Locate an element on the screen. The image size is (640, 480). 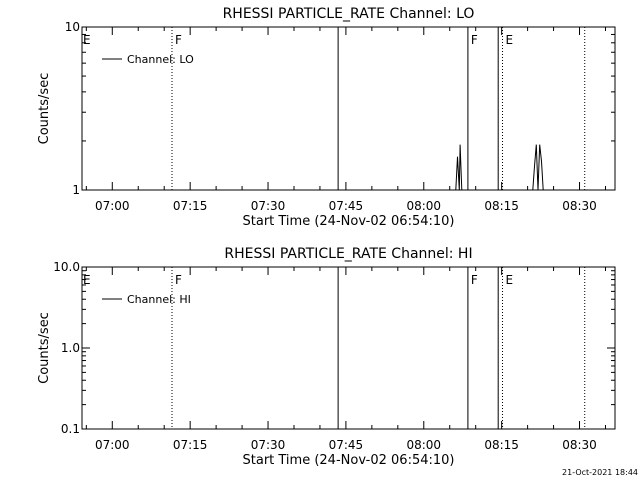
panel-2-x-tick-label: 07:15 is located at coordinates (190, 445).